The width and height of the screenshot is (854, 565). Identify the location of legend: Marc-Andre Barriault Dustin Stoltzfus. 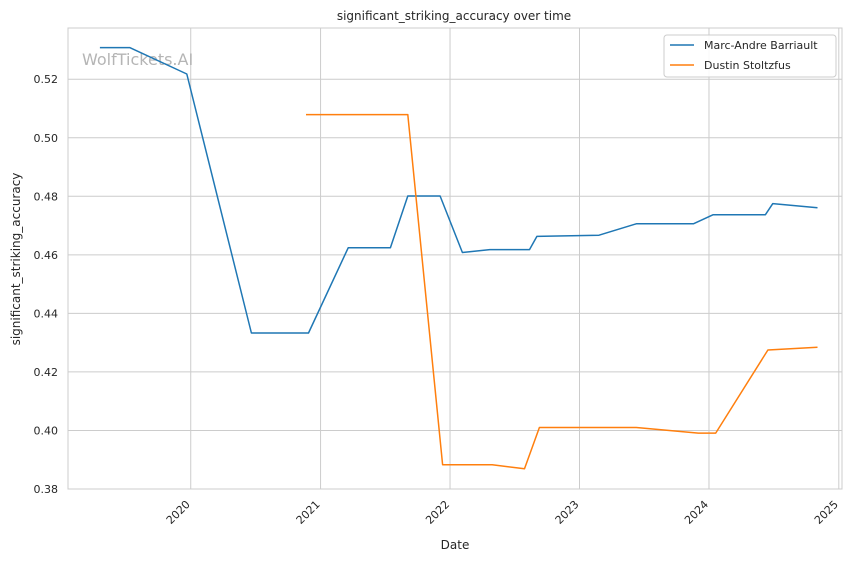
(750, 56).